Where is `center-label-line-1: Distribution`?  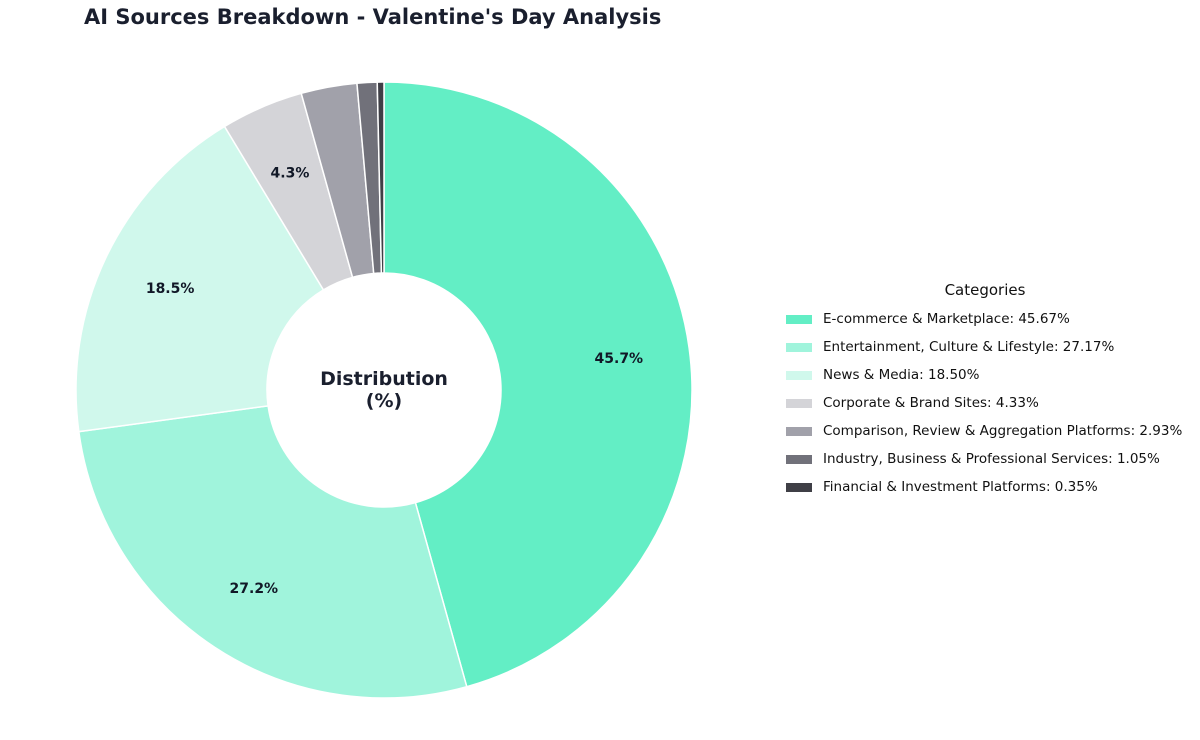 center-label-line-1: Distribution is located at coordinates (384, 379).